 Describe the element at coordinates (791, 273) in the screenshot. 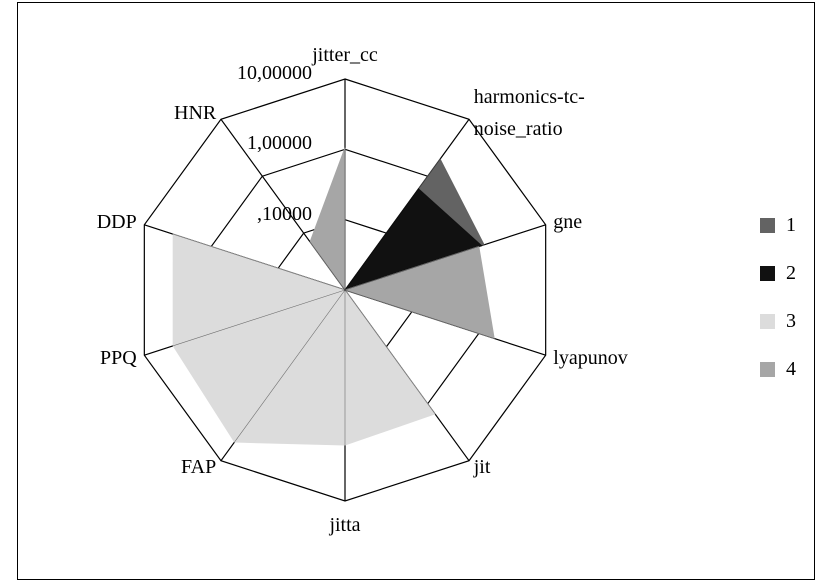

I see `legend-label: 2` at that location.